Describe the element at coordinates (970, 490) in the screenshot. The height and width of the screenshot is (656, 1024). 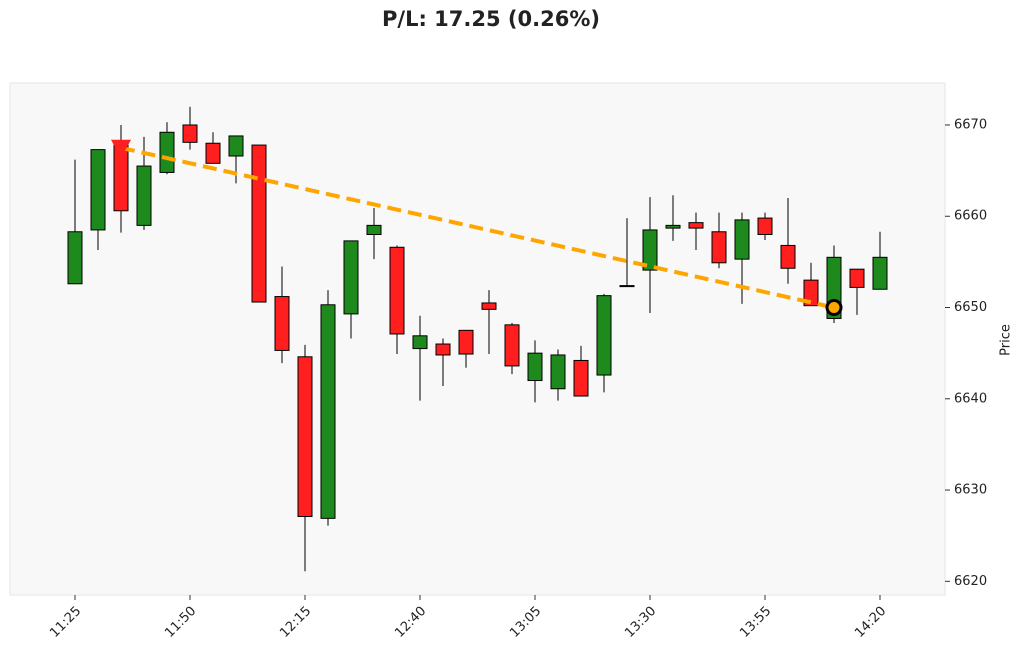
I see `y-tick-label: 6630` at that location.